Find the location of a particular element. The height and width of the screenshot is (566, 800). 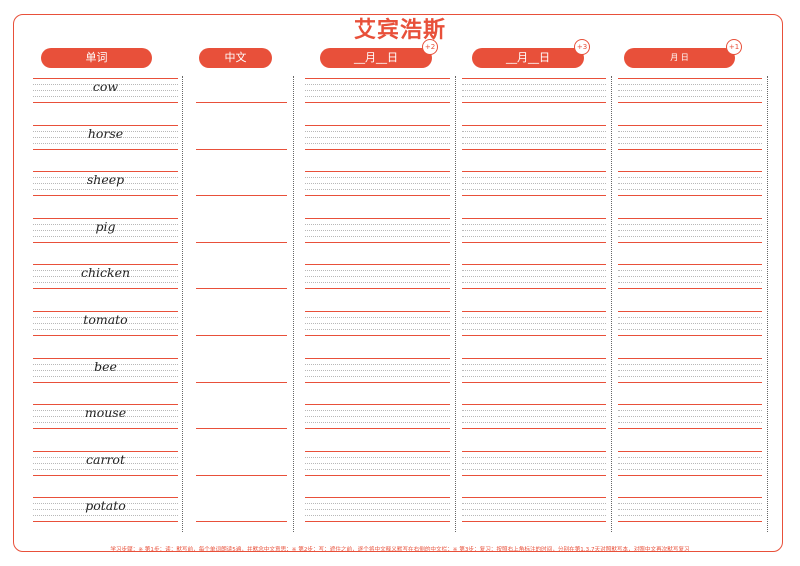

vocab-word: chicken is located at coordinates (105, 273).